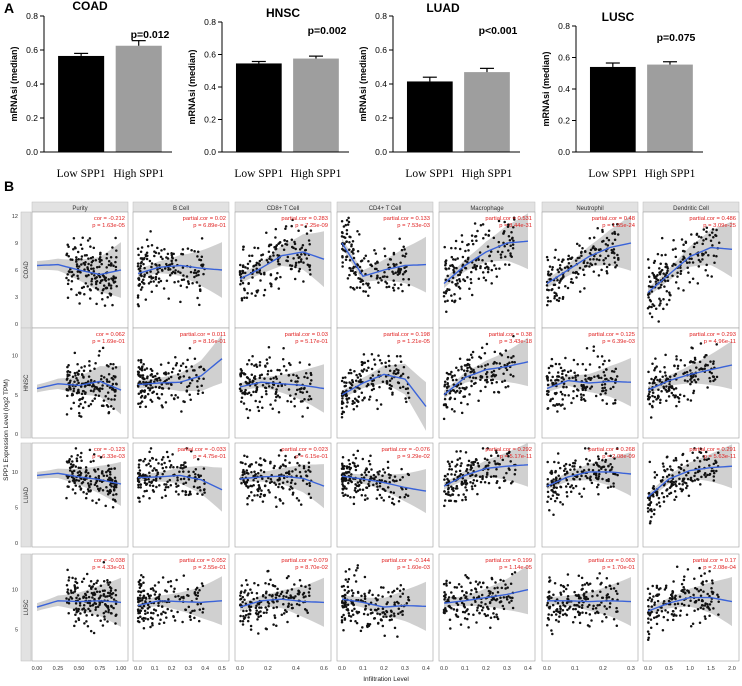  What do you see at coordinates (613, 219) in the screenshot?
I see `correlation-value: partial.cor = 0.48` at bounding box center [613, 219].